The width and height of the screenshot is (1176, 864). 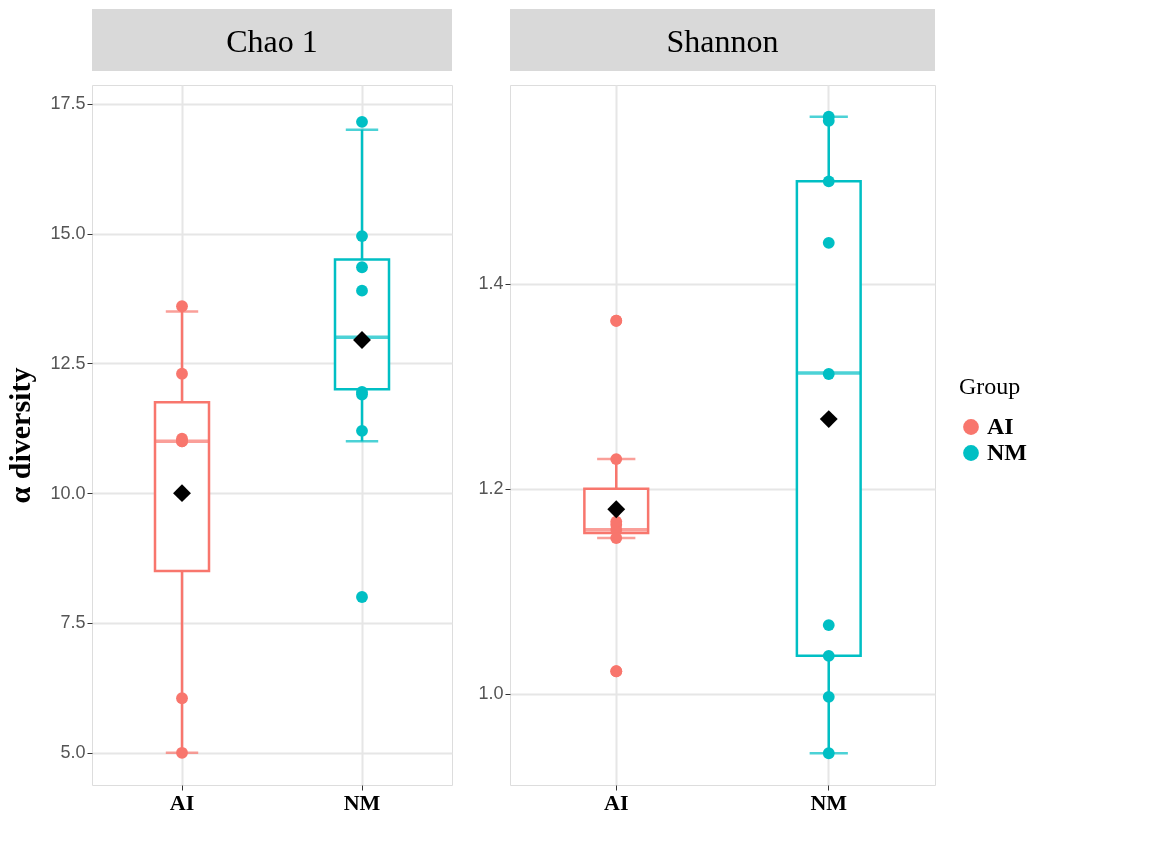 What do you see at coordinates (491, 283) in the screenshot?
I see `y-tick-label: 1.4` at bounding box center [491, 283].